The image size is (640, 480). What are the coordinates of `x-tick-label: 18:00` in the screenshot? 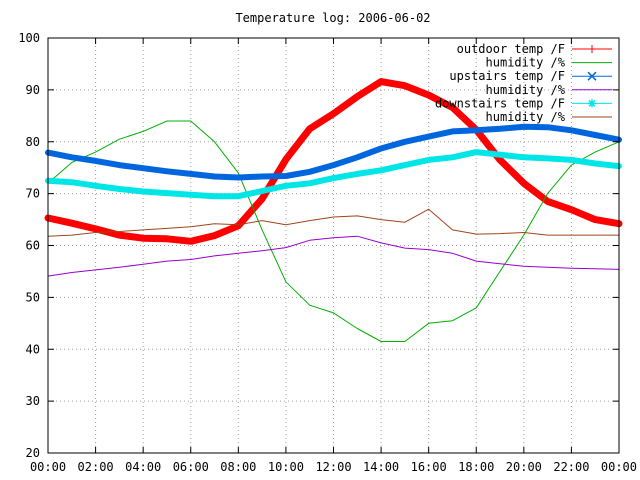 It's located at (476, 467).